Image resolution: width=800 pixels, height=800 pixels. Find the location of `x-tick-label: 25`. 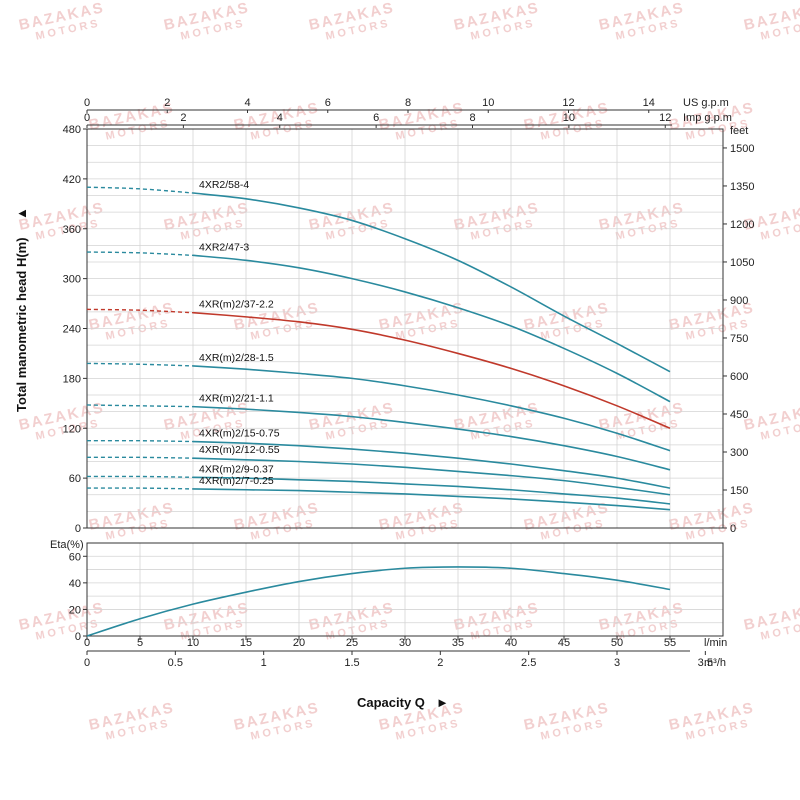

x-tick-label: 25 is located at coordinates (352, 643).